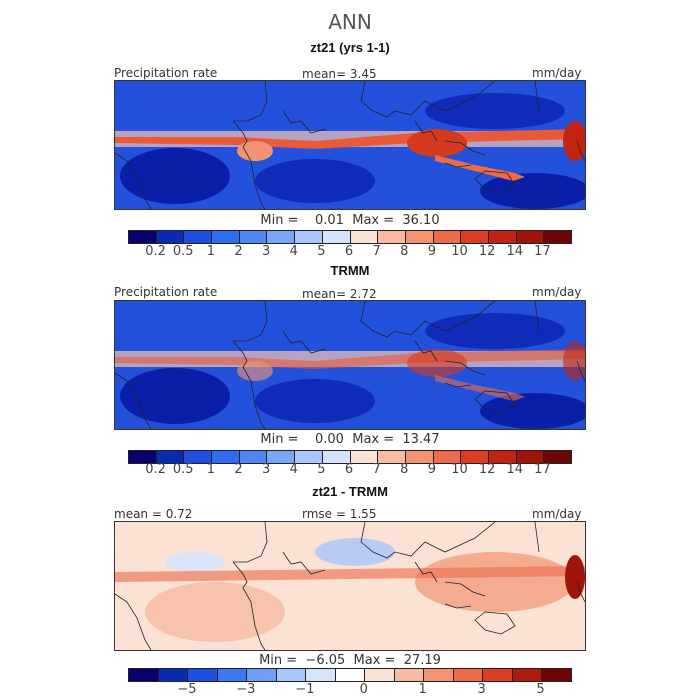 The width and height of the screenshot is (700, 700). I want to click on panel-3-mean-label: mean = 0.72, so click(153, 514).